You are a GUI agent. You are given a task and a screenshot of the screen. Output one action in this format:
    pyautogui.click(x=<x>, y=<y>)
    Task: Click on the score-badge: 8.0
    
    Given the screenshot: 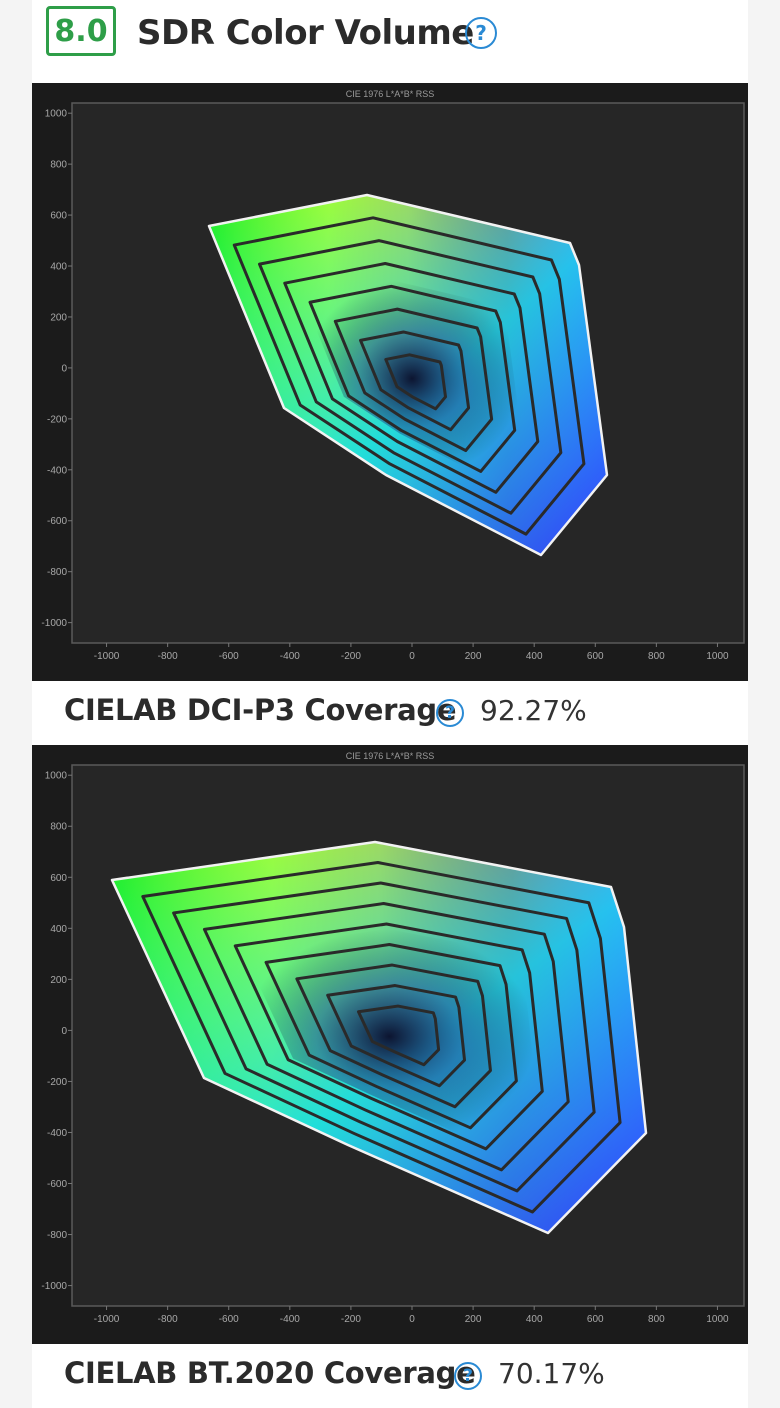 What is the action you would take?
    pyautogui.click(x=81, y=31)
    